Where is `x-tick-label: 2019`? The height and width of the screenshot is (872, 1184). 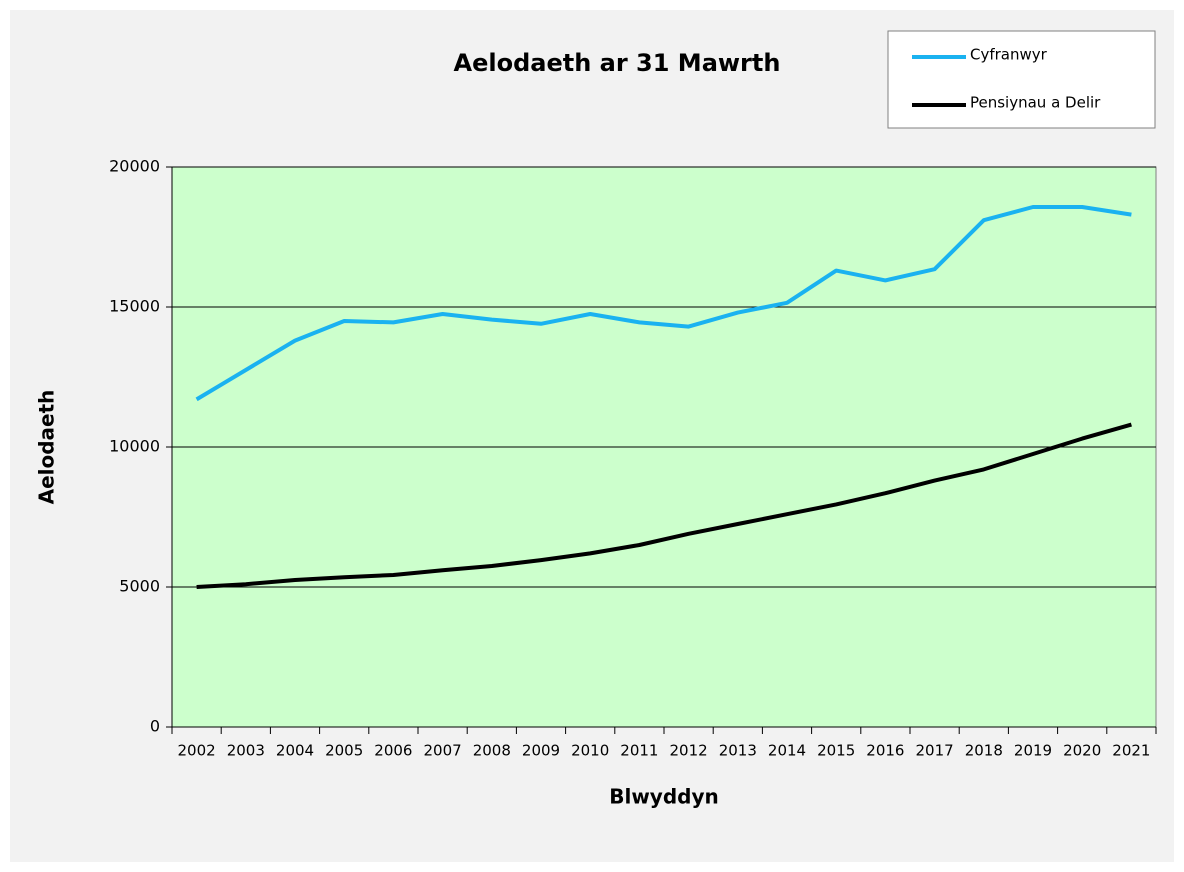
x-tick-label: 2019 is located at coordinates (1033, 751).